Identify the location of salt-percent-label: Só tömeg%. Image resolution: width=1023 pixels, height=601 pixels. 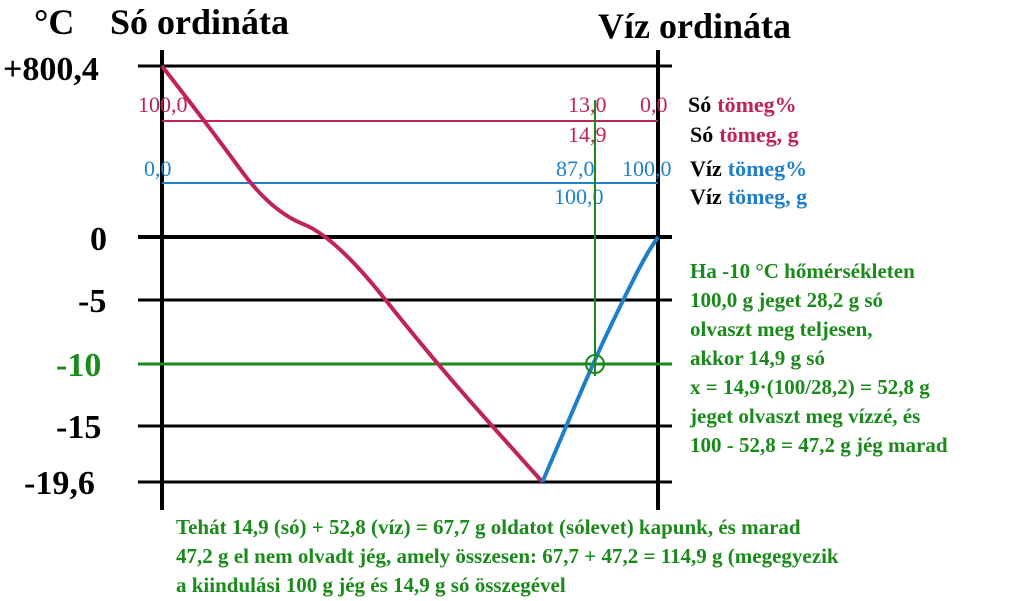
(742, 104).